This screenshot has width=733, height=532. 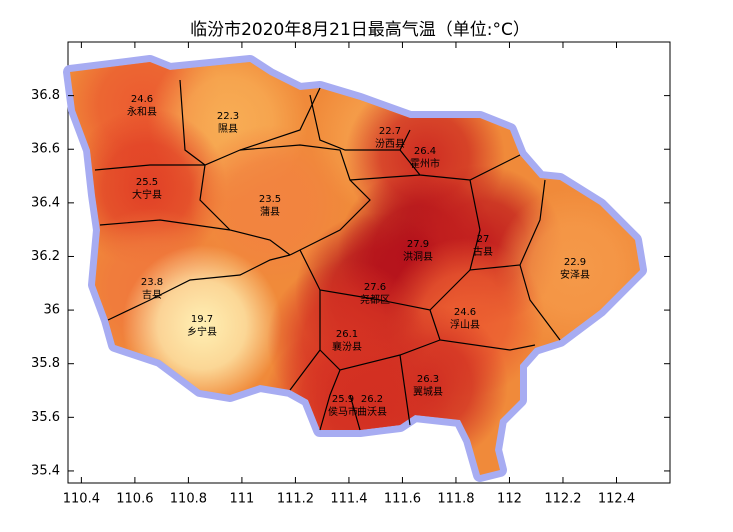 I want to click on region-name: 乡宁县, so click(x=202, y=331).